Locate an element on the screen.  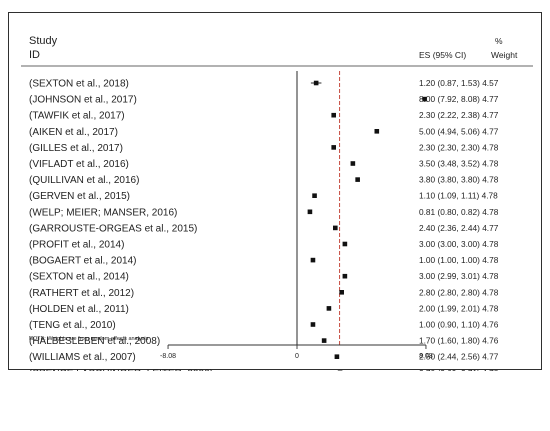
study-label: (GILLES et al., 2017) is located at coordinates (76, 148).